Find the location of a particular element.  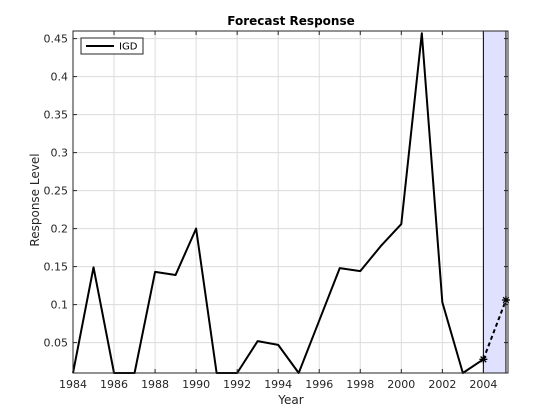

legend-label: IGD is located at coordinates (128, 47).